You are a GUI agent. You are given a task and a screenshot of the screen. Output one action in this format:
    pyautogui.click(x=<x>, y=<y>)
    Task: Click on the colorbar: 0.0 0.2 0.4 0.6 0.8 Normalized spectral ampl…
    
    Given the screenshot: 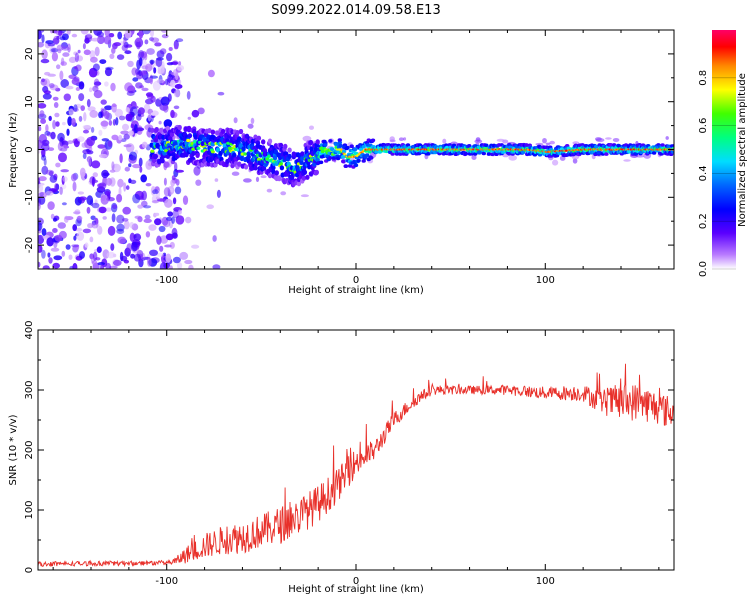 What is the action you would take?
    pyautogui.click(x=723, y=153)
    